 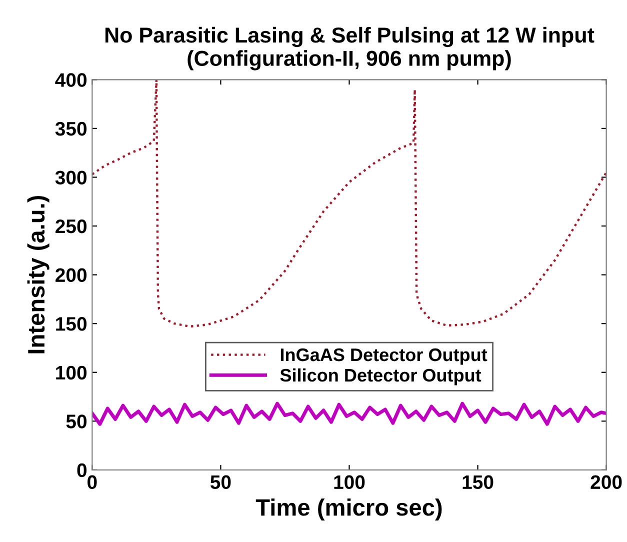 I want to click on legend-label: Silicon Detector Output, so click(x=381, y=377).